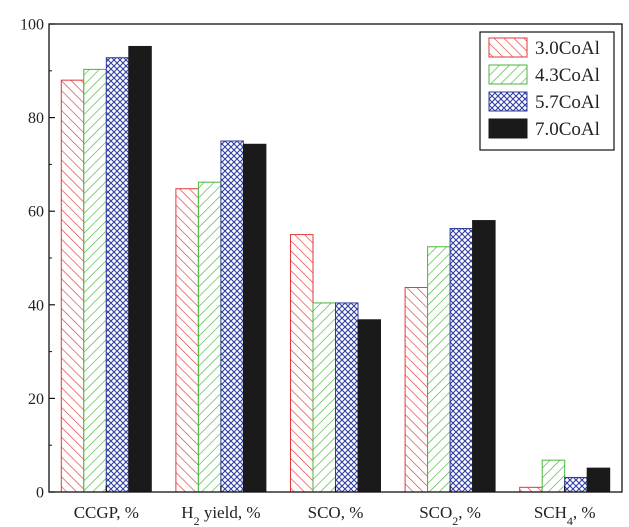  I want to click on legend-swatch-4-3coal, so click(508, 74).